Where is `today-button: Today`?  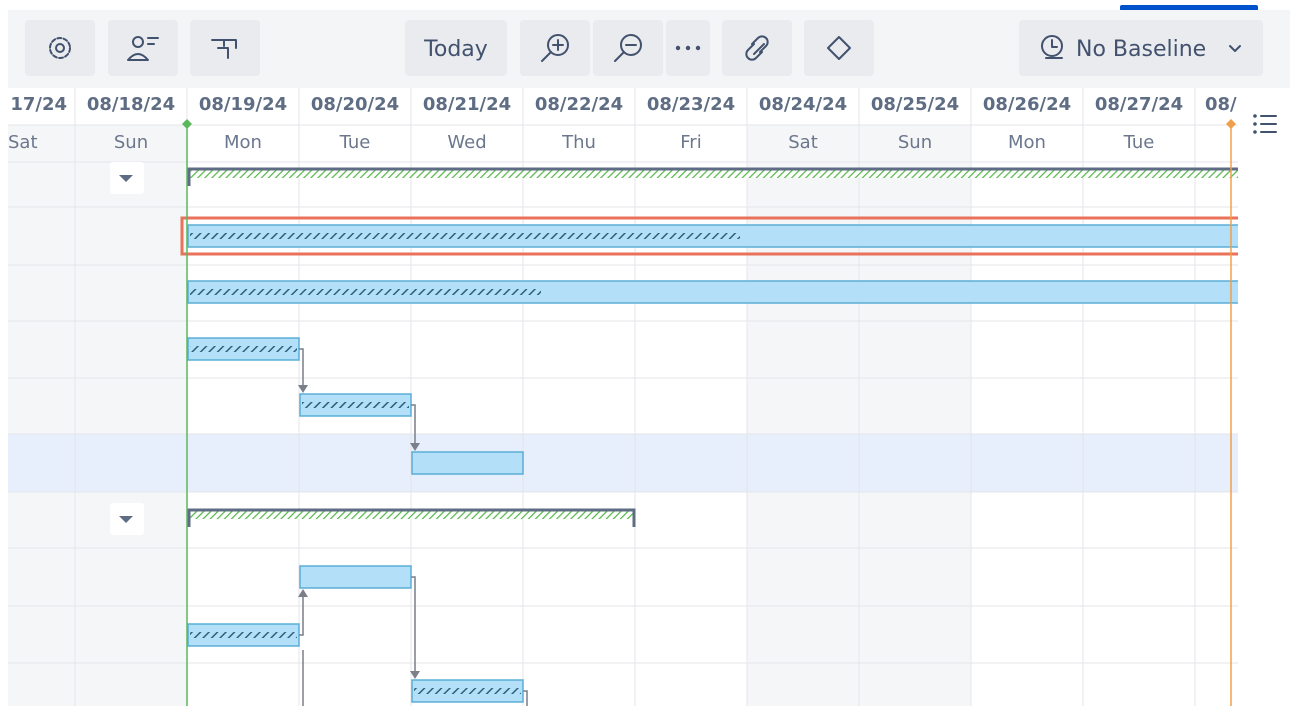 today-button: Today is located at coordinates (456, 48).